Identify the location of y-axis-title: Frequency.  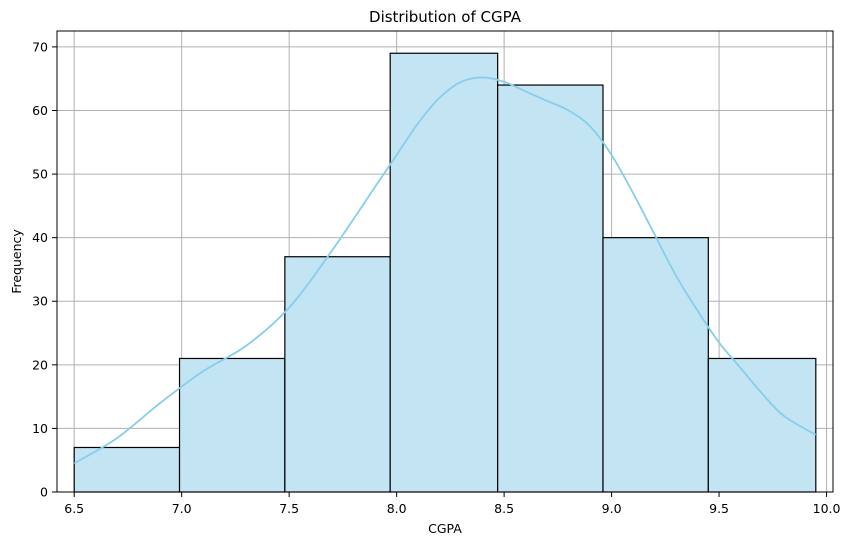
(16, 261).